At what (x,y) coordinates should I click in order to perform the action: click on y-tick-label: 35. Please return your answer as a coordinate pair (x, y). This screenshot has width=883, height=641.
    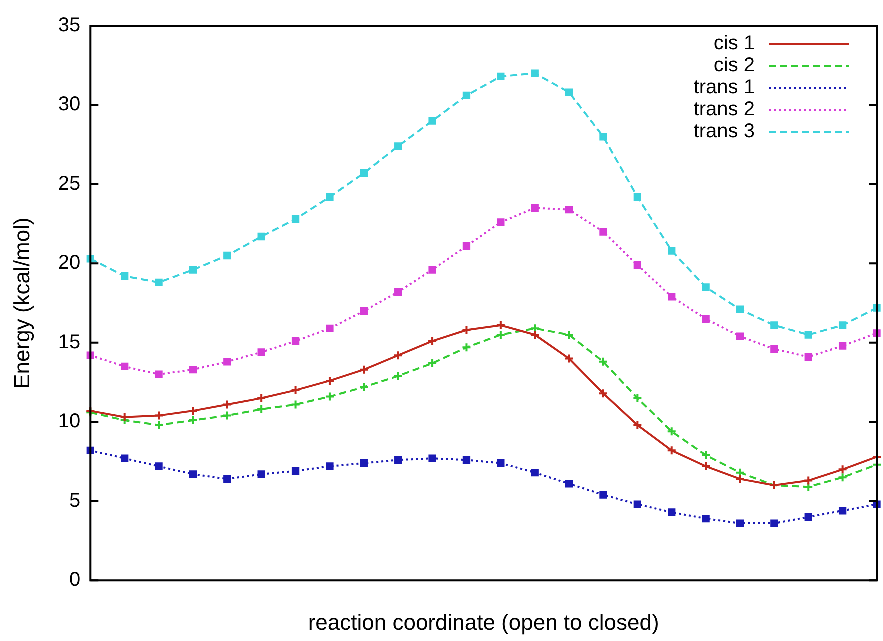
    Looking at the image, I should click on (69, 25).